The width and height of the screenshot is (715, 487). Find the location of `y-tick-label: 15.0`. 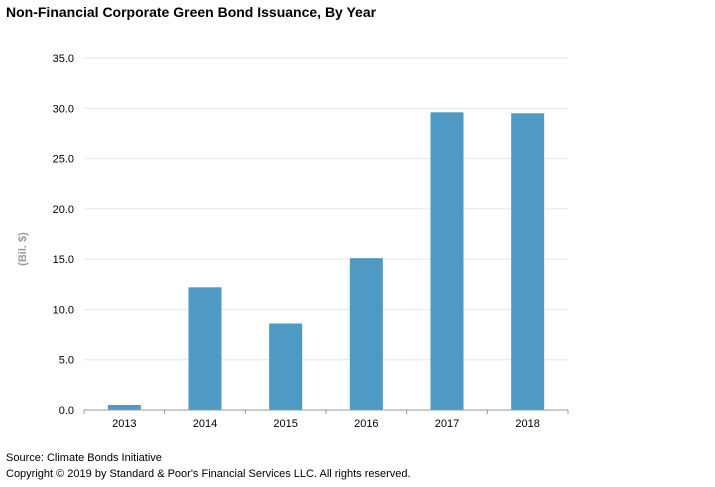

y-tick-label: 15.0 is located at coordinates (63, 260).